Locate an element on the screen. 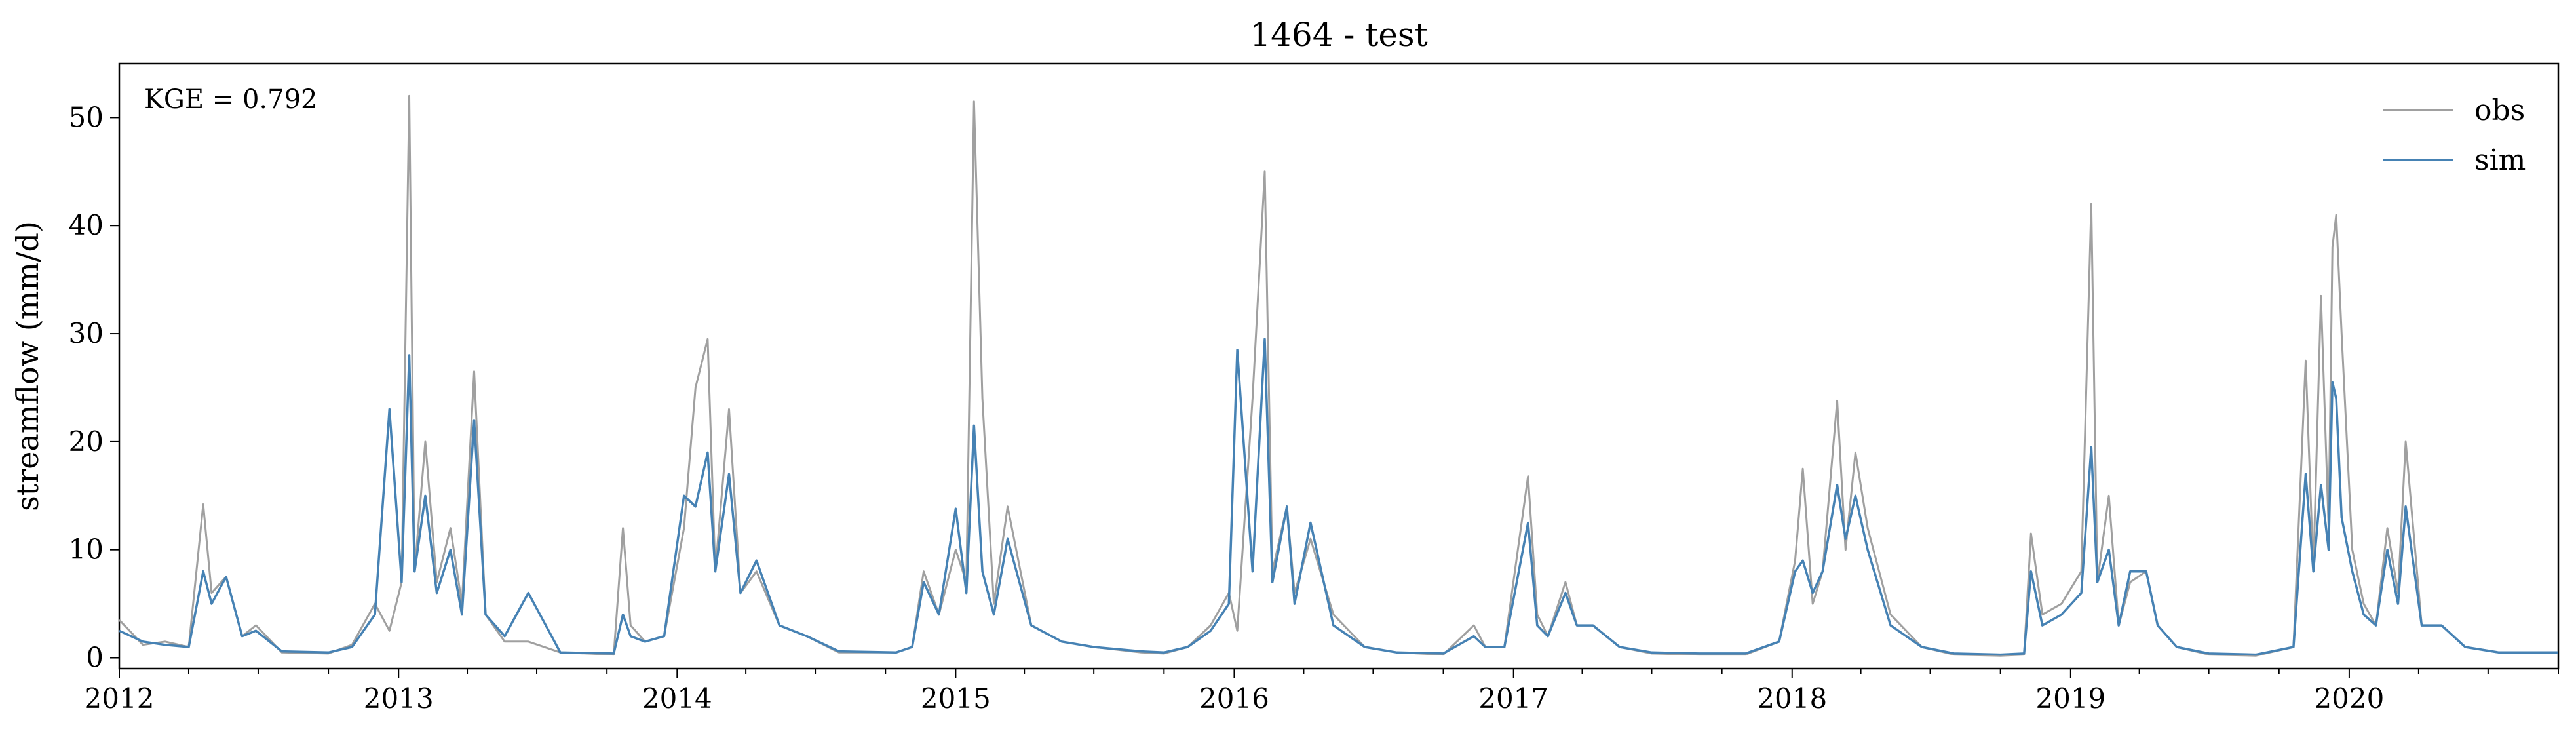 This screenshot has width=2576, height=742. x-tick-label: 2019 is located at coordinates (2070, 698).